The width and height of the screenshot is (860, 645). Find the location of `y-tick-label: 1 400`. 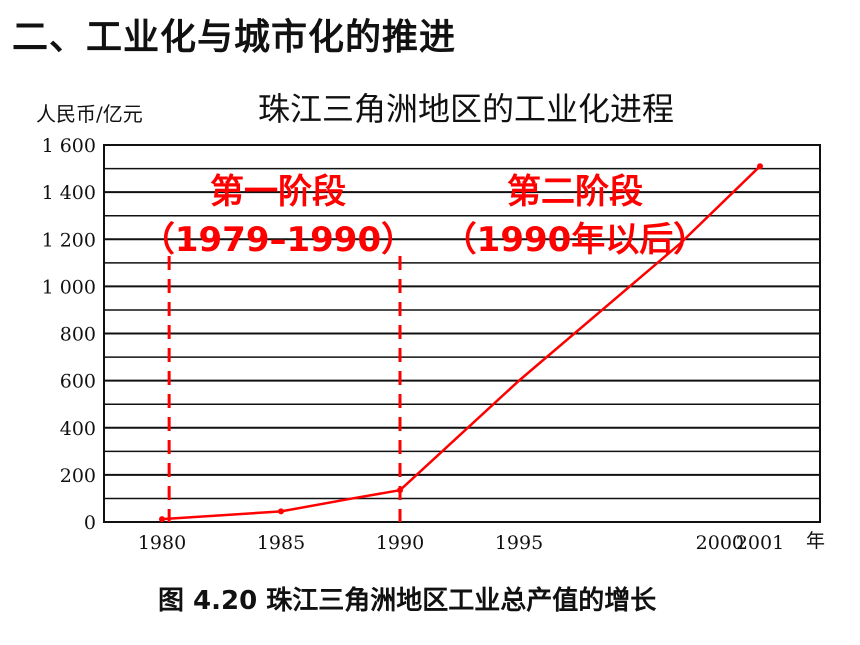

y-tick-label: 1 400 is located at coordinates (69, 193).